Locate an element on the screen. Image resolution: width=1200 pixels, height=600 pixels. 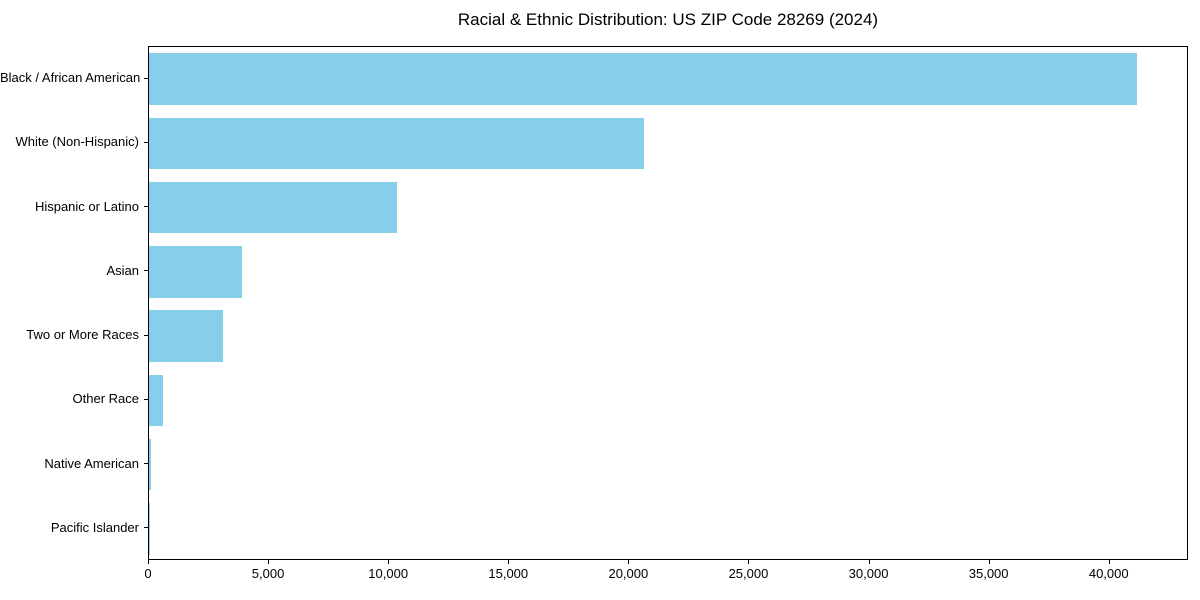
y-tick-label: Native American is located at coordinates (91, 463).